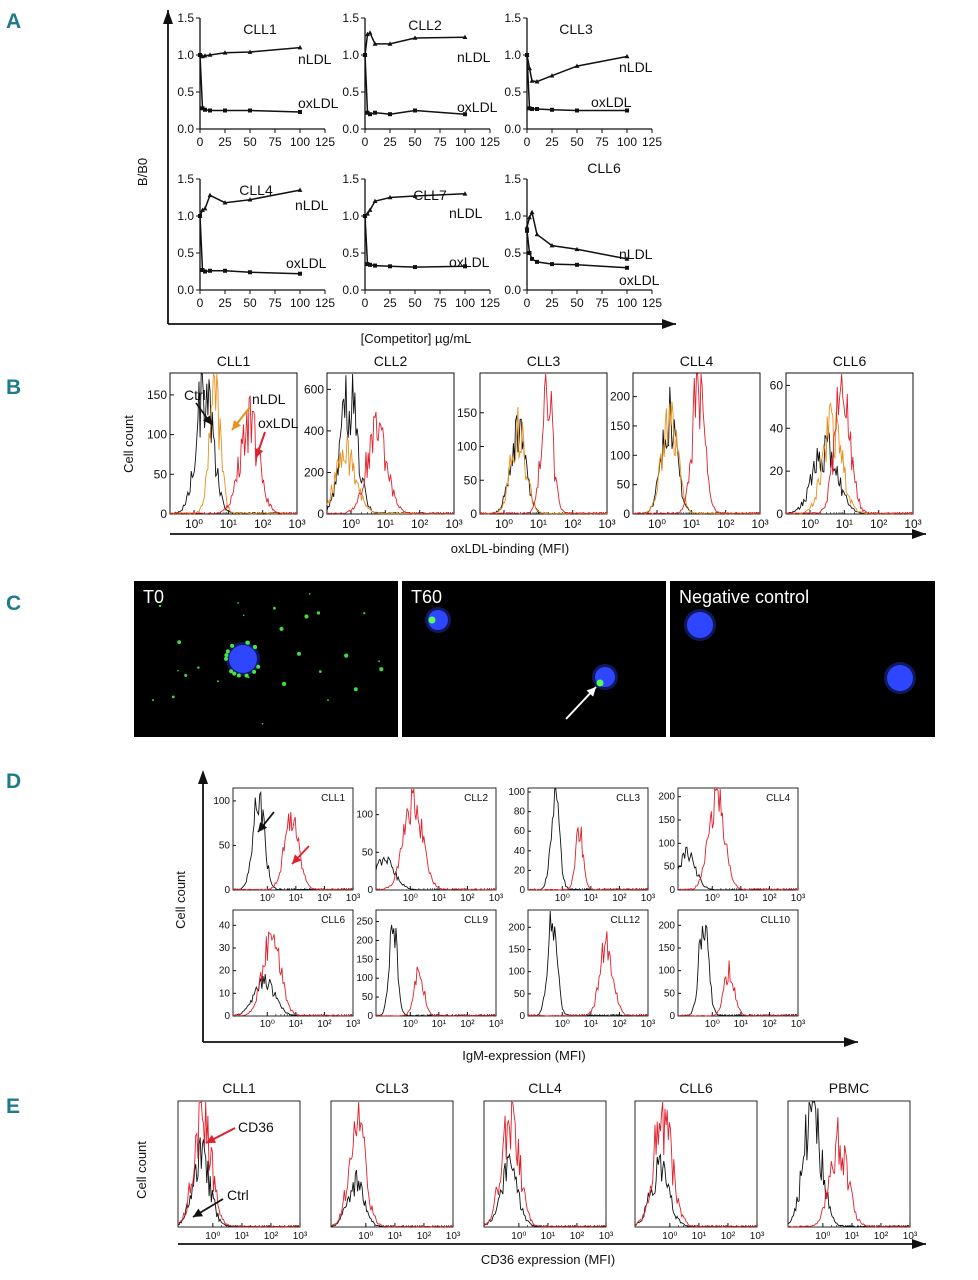 The width and height of the screenshot is (978, 1280). I want to click on histogram-trace-cd36, so click(696, 1164).